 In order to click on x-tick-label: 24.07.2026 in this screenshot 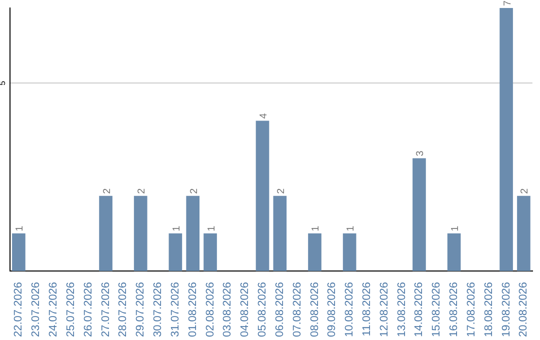, I will do `click(54, 310)`.